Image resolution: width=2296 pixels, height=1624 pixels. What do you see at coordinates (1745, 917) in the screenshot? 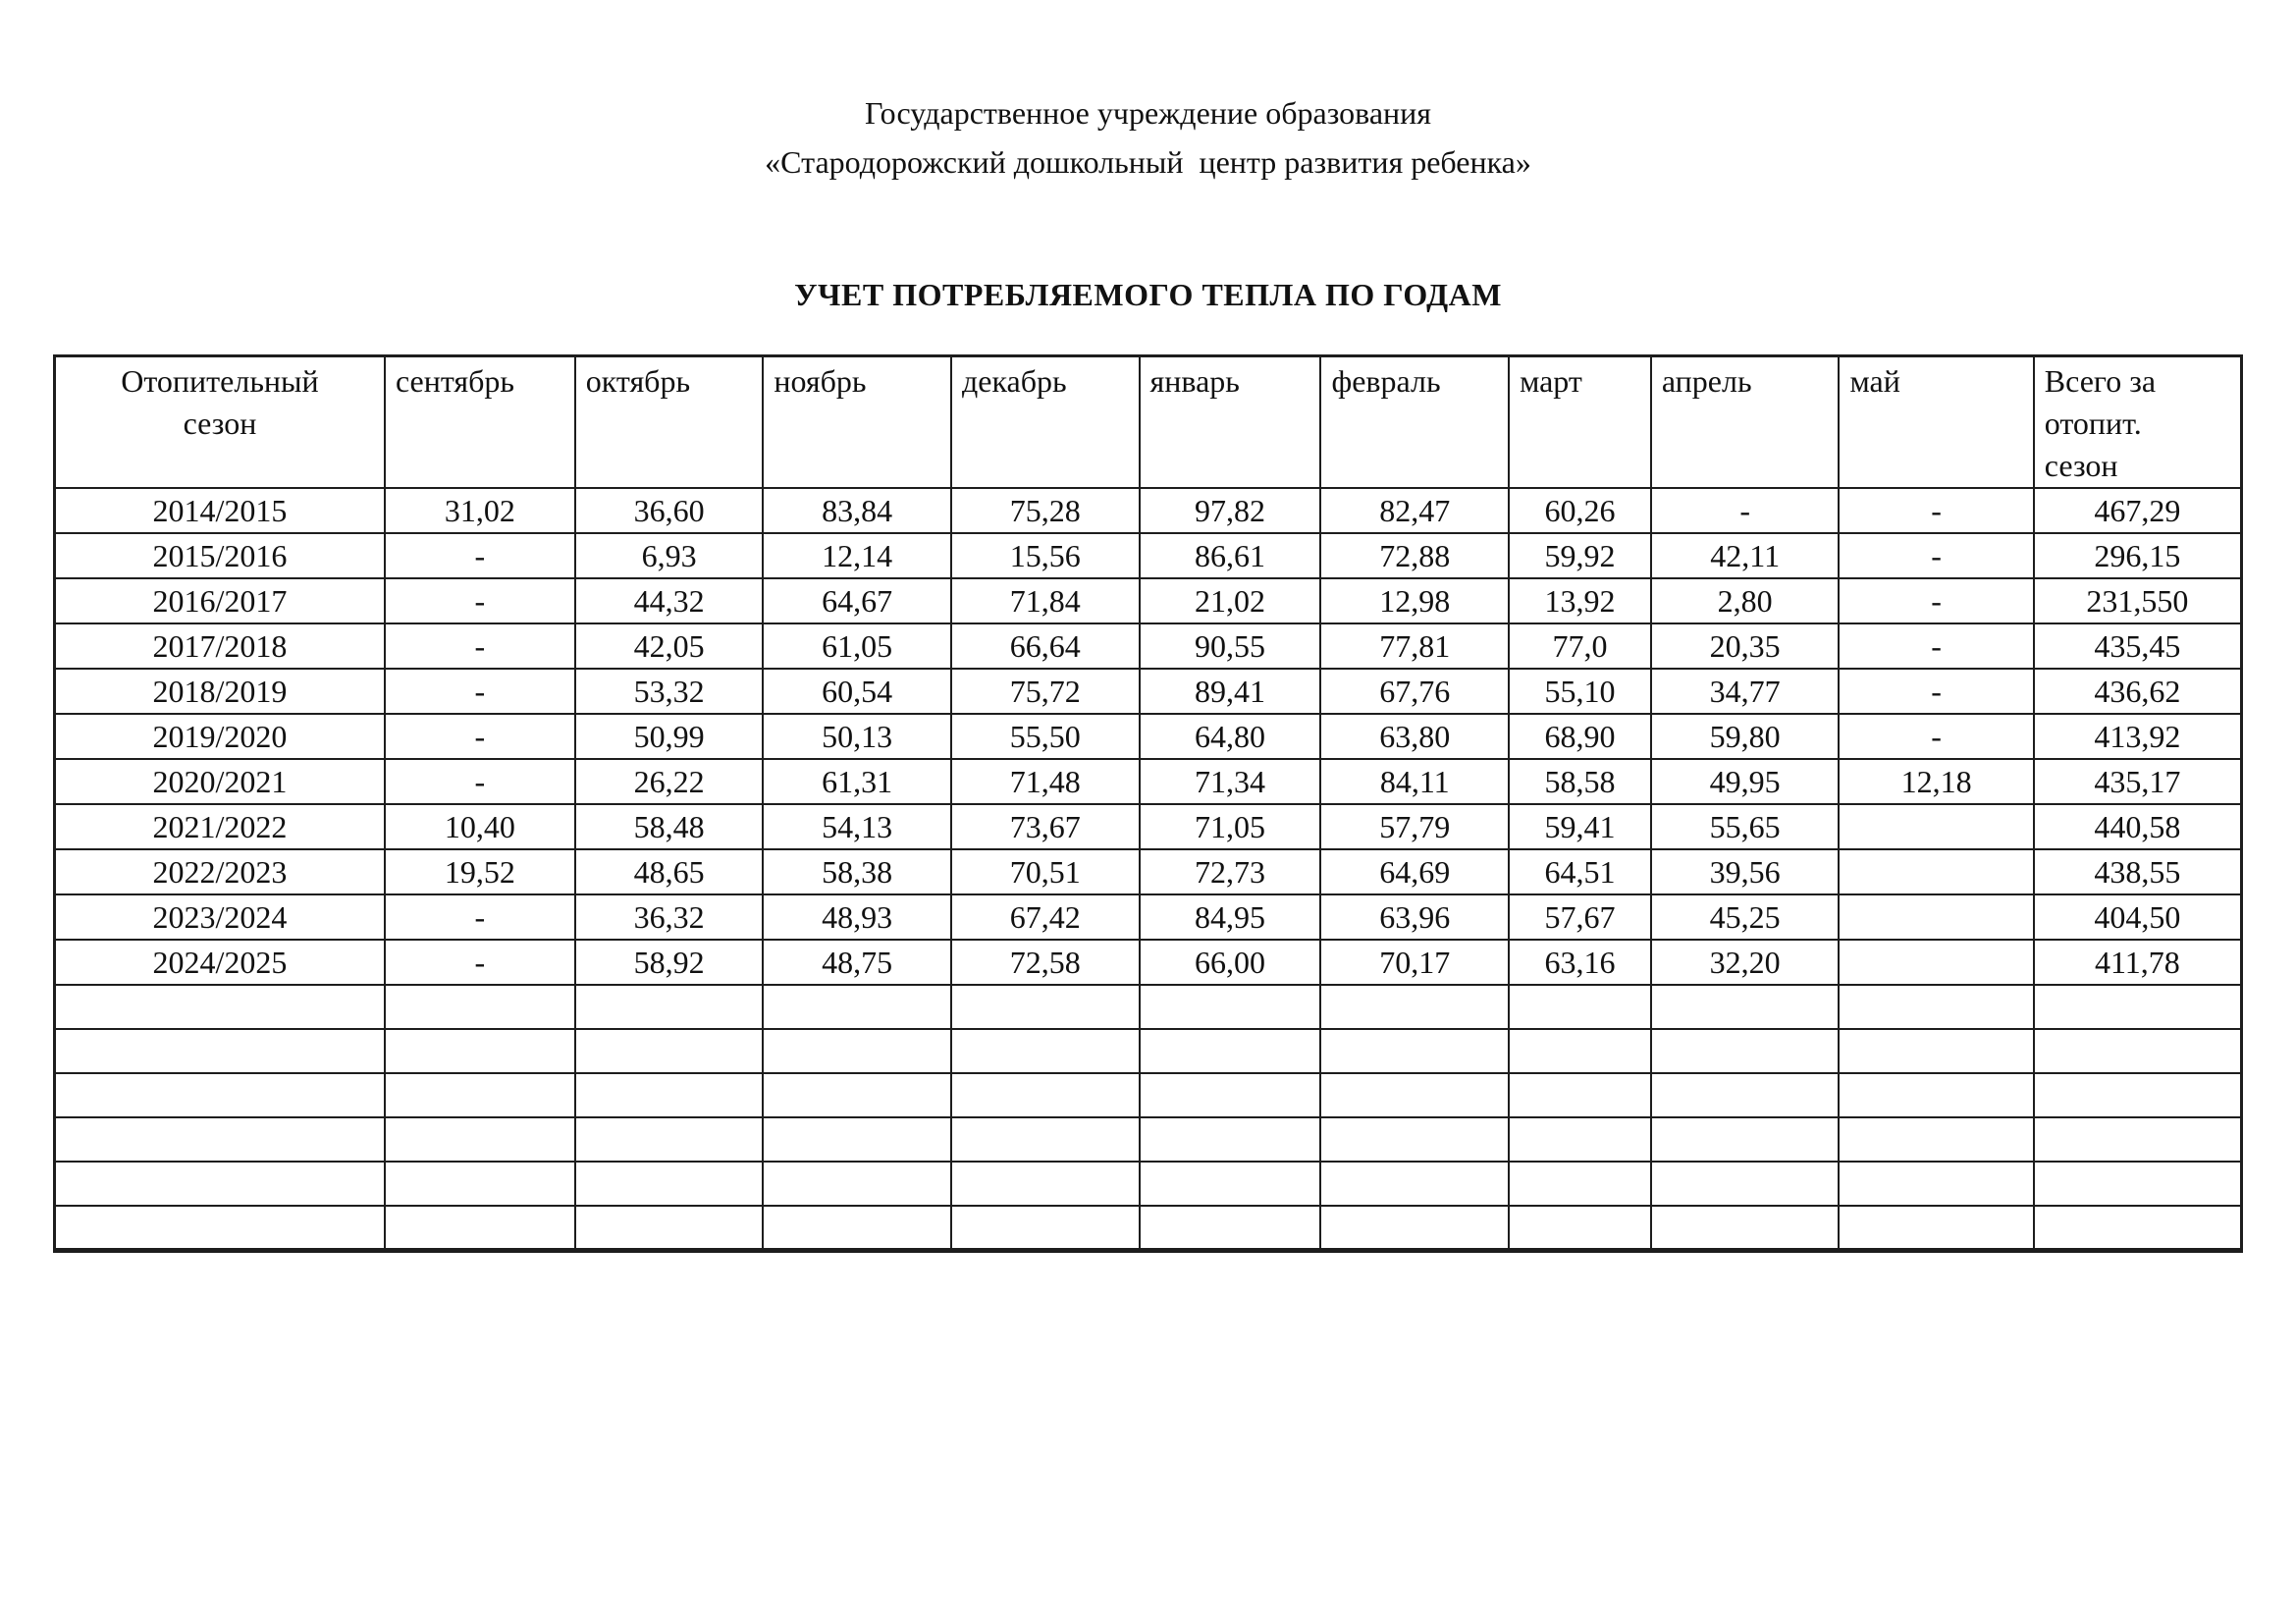
I see `value-cell: 45,25` at bounding box center [1745, 917].